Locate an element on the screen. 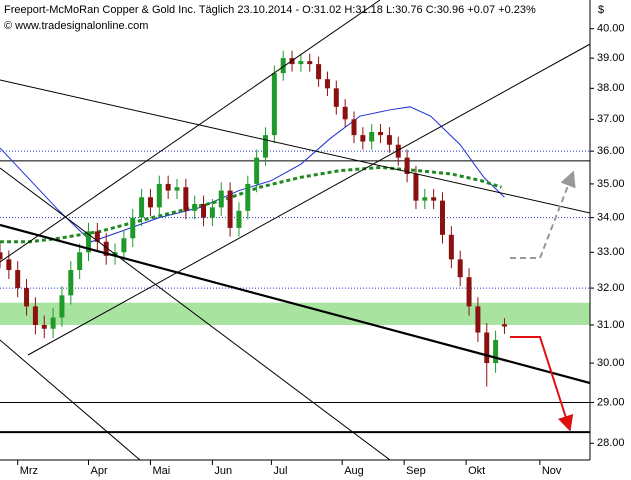 The image size is (631, 480). x-tick-label: Sep is located at coordinates (416, 471).